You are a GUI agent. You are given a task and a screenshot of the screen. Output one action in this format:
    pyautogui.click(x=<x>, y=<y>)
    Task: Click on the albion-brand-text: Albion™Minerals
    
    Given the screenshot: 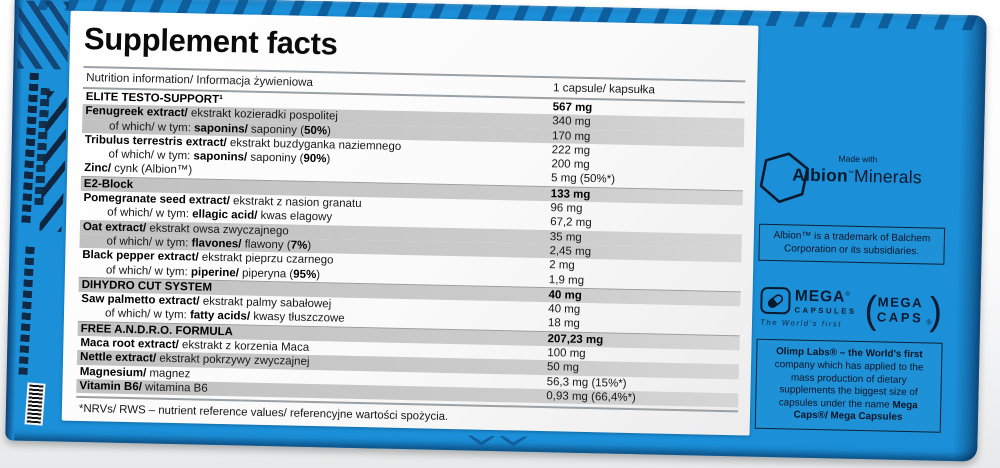 What is the action you would take?
    pyautogui.click(x=857, y=176)
    